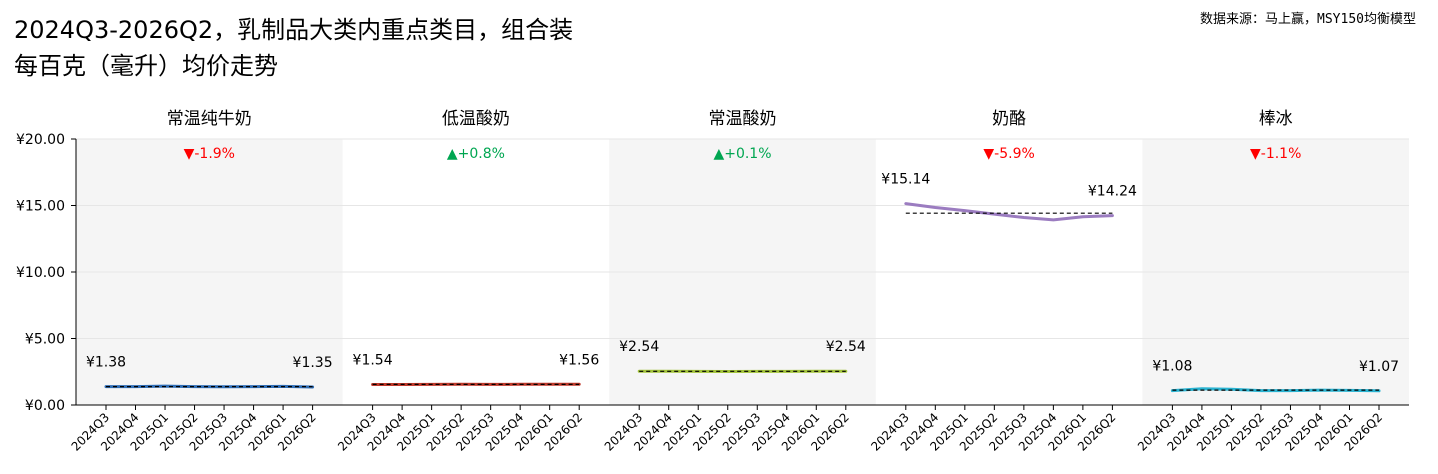  Describe the element at coordinates (45, 340) in the screenshot. I see `y-tick-label: ¥5.00` at that location.